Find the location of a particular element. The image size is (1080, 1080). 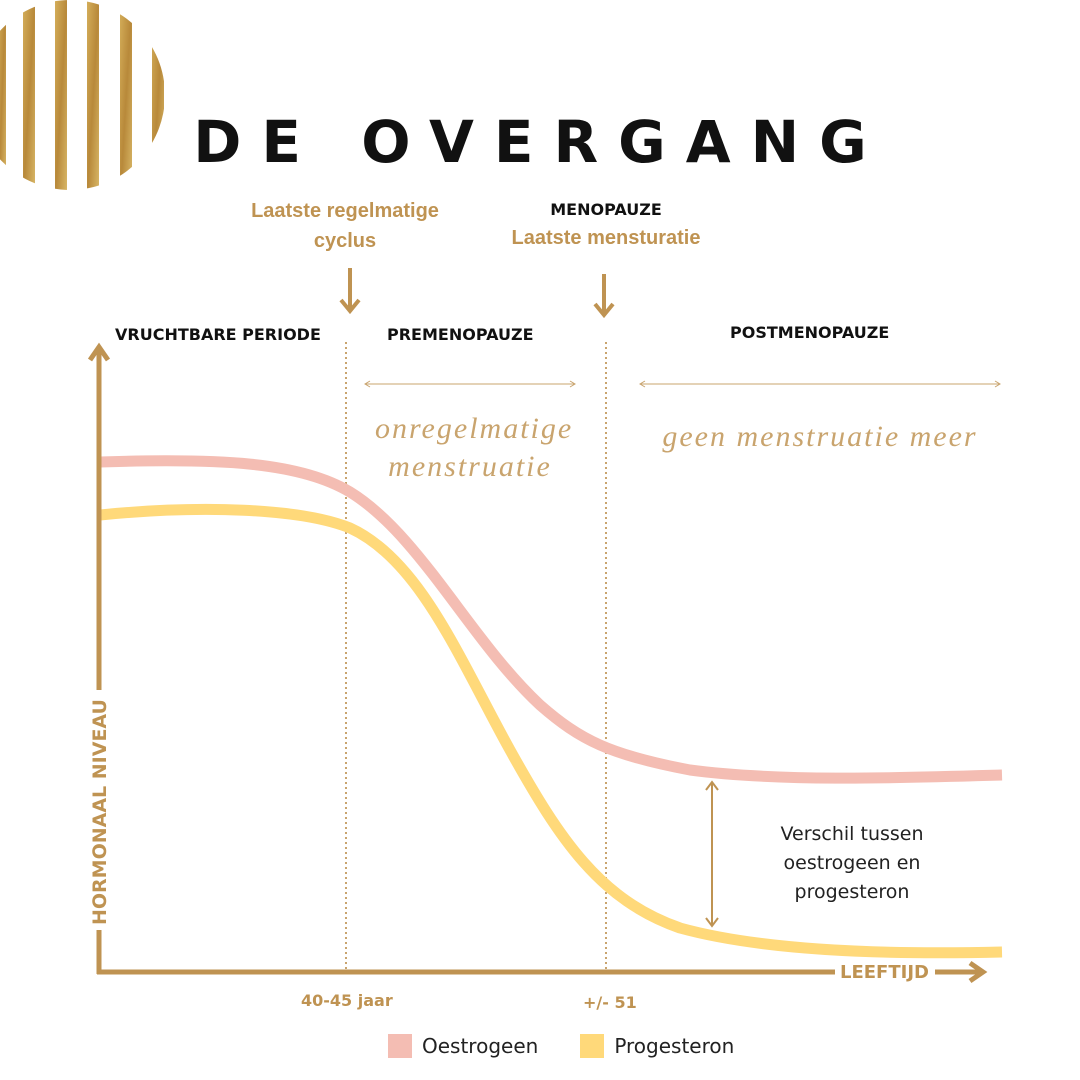

x-axis-label: LEEFTIJD is located at coordinates (884, 972).